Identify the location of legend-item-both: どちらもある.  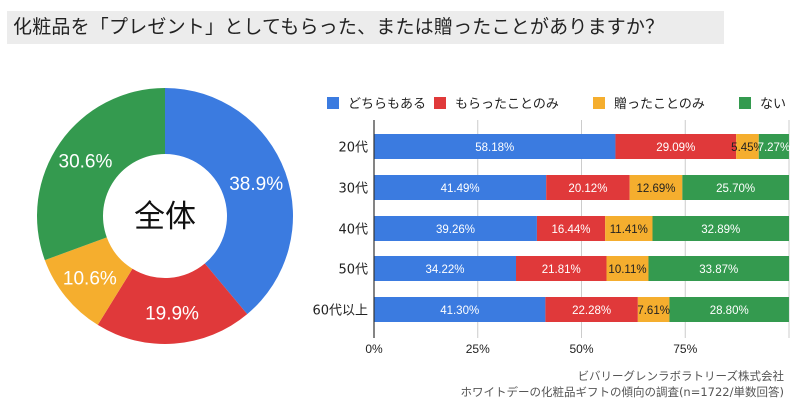
(376, 102).